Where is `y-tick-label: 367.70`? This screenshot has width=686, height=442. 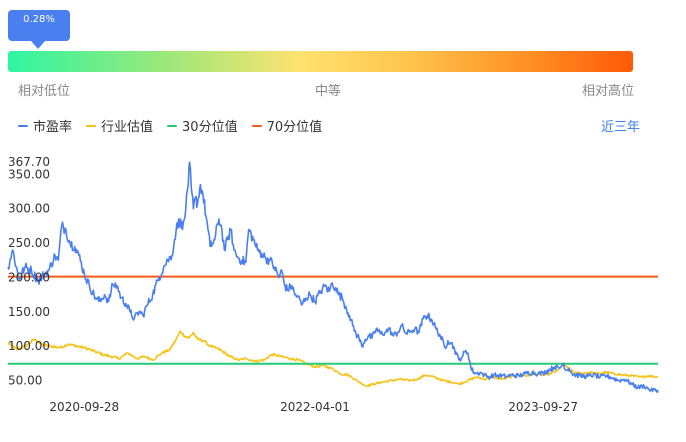
y-tick-label: 367.70 is located at coordinates (29, 162).